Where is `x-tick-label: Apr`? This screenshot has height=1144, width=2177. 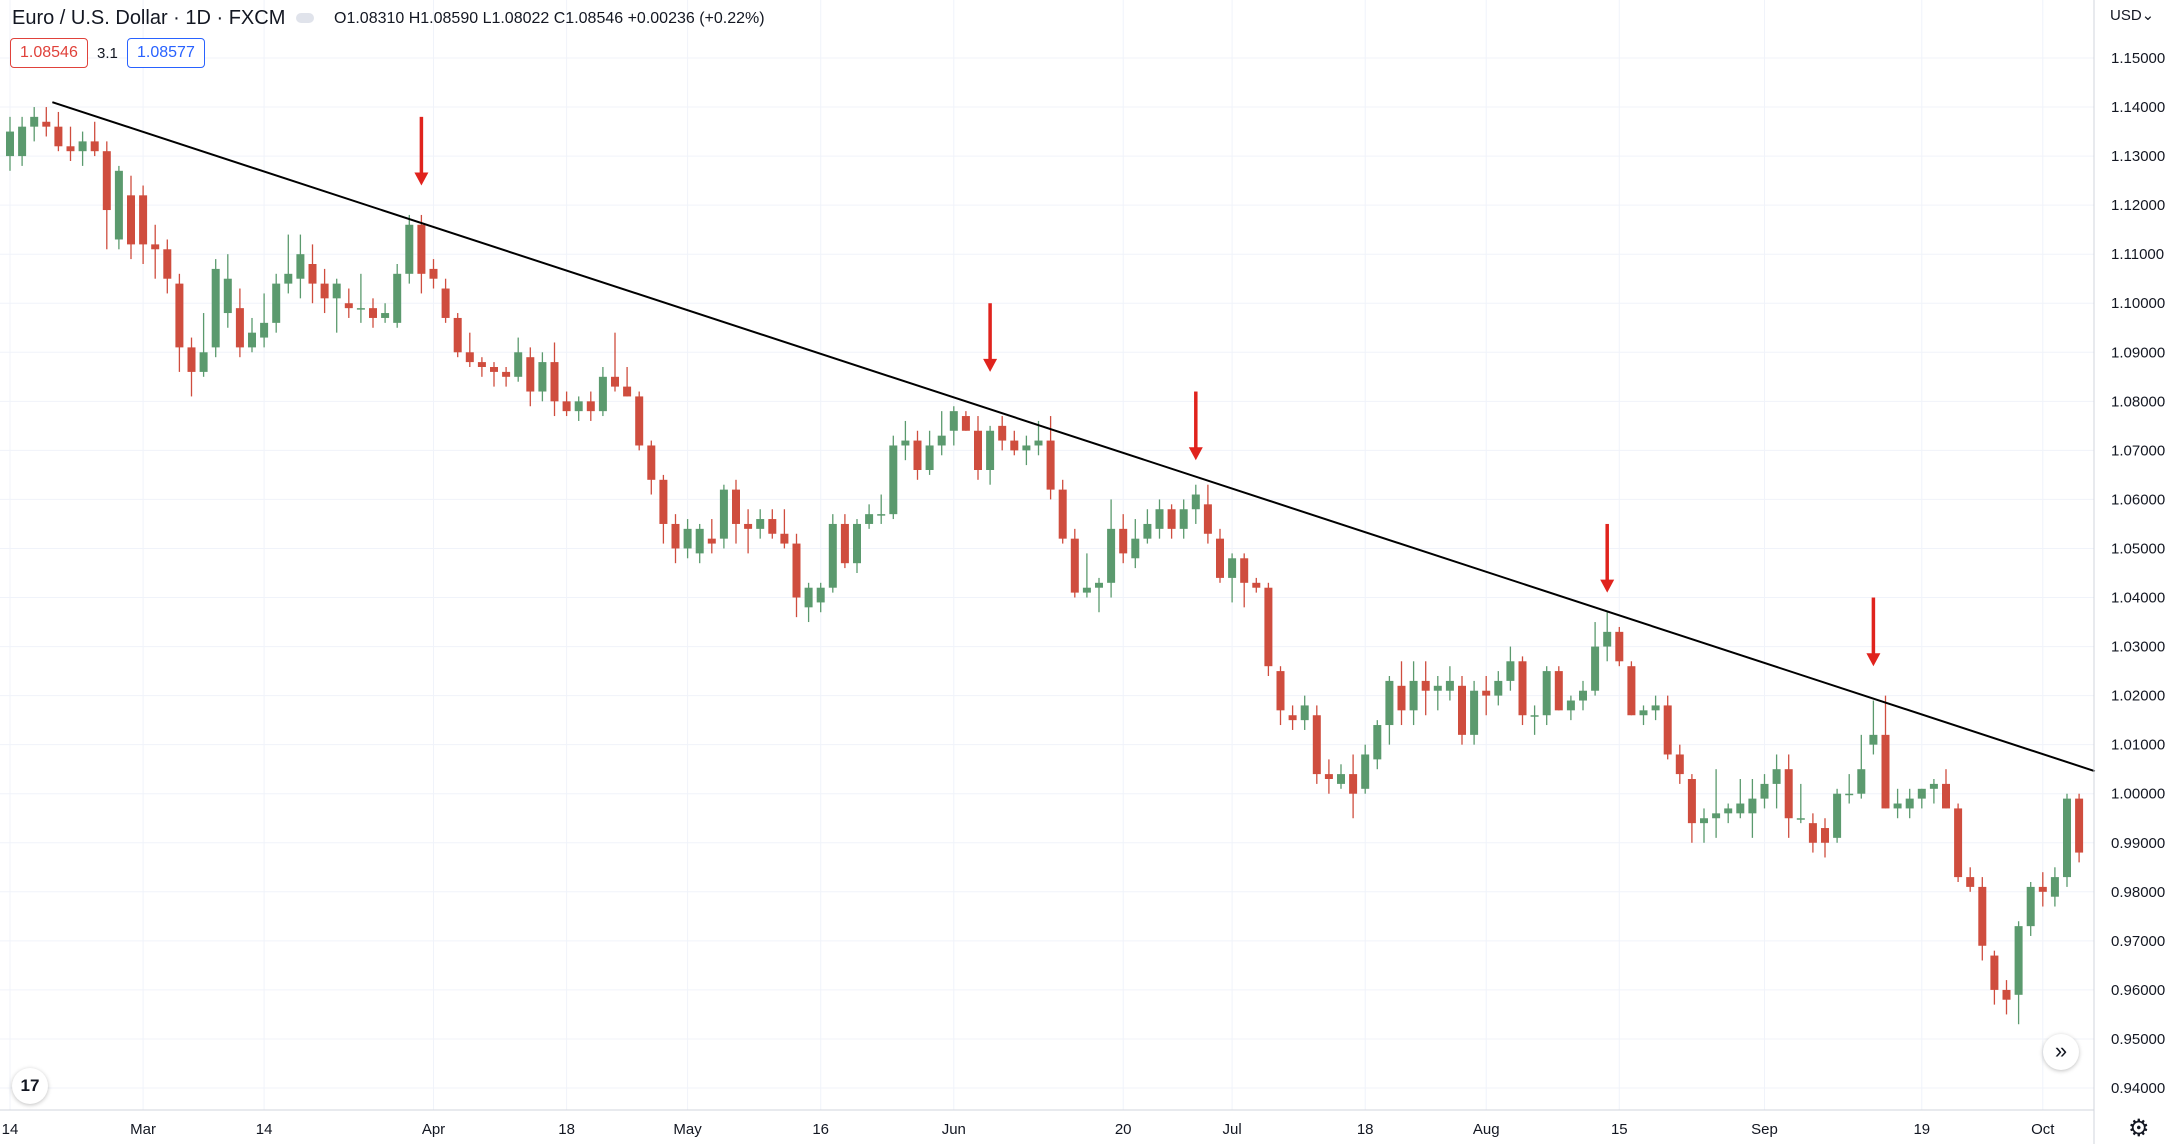 x-tick-label: Apr is located at coordinates (433, 1129).